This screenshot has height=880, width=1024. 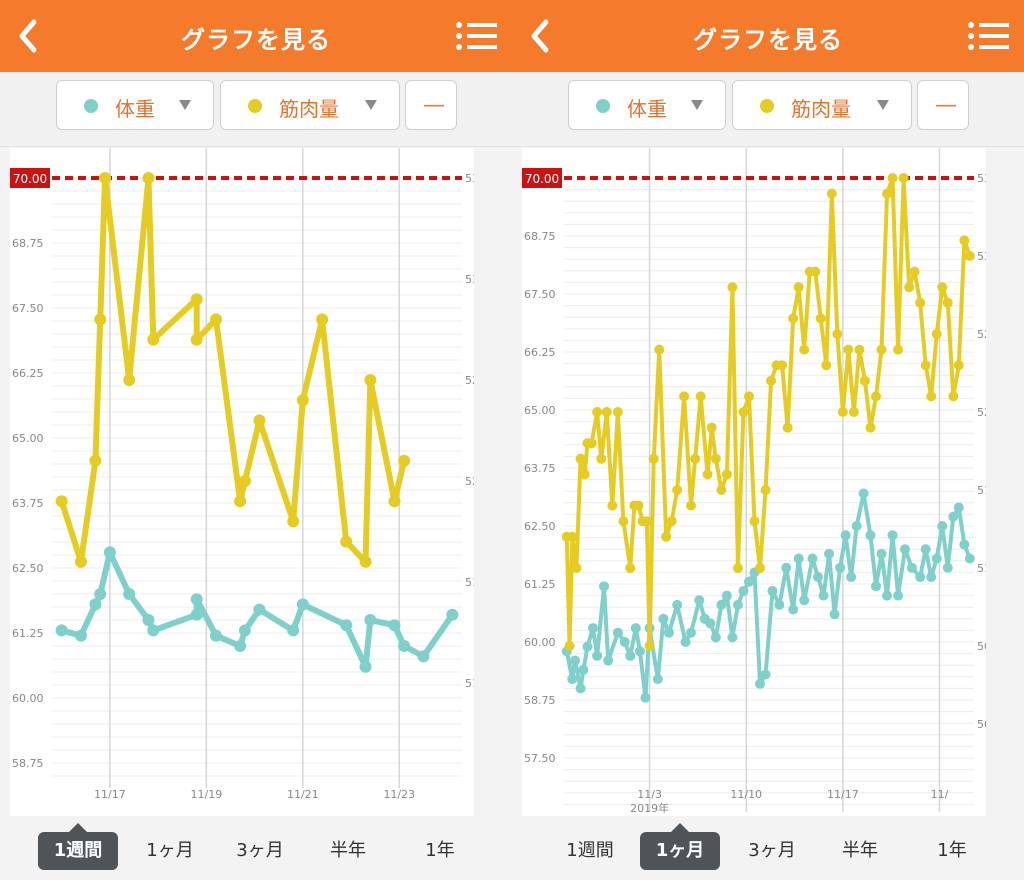 I want to click on y-axis-left-tick-label: 67.50, so click(x=28, y=308).